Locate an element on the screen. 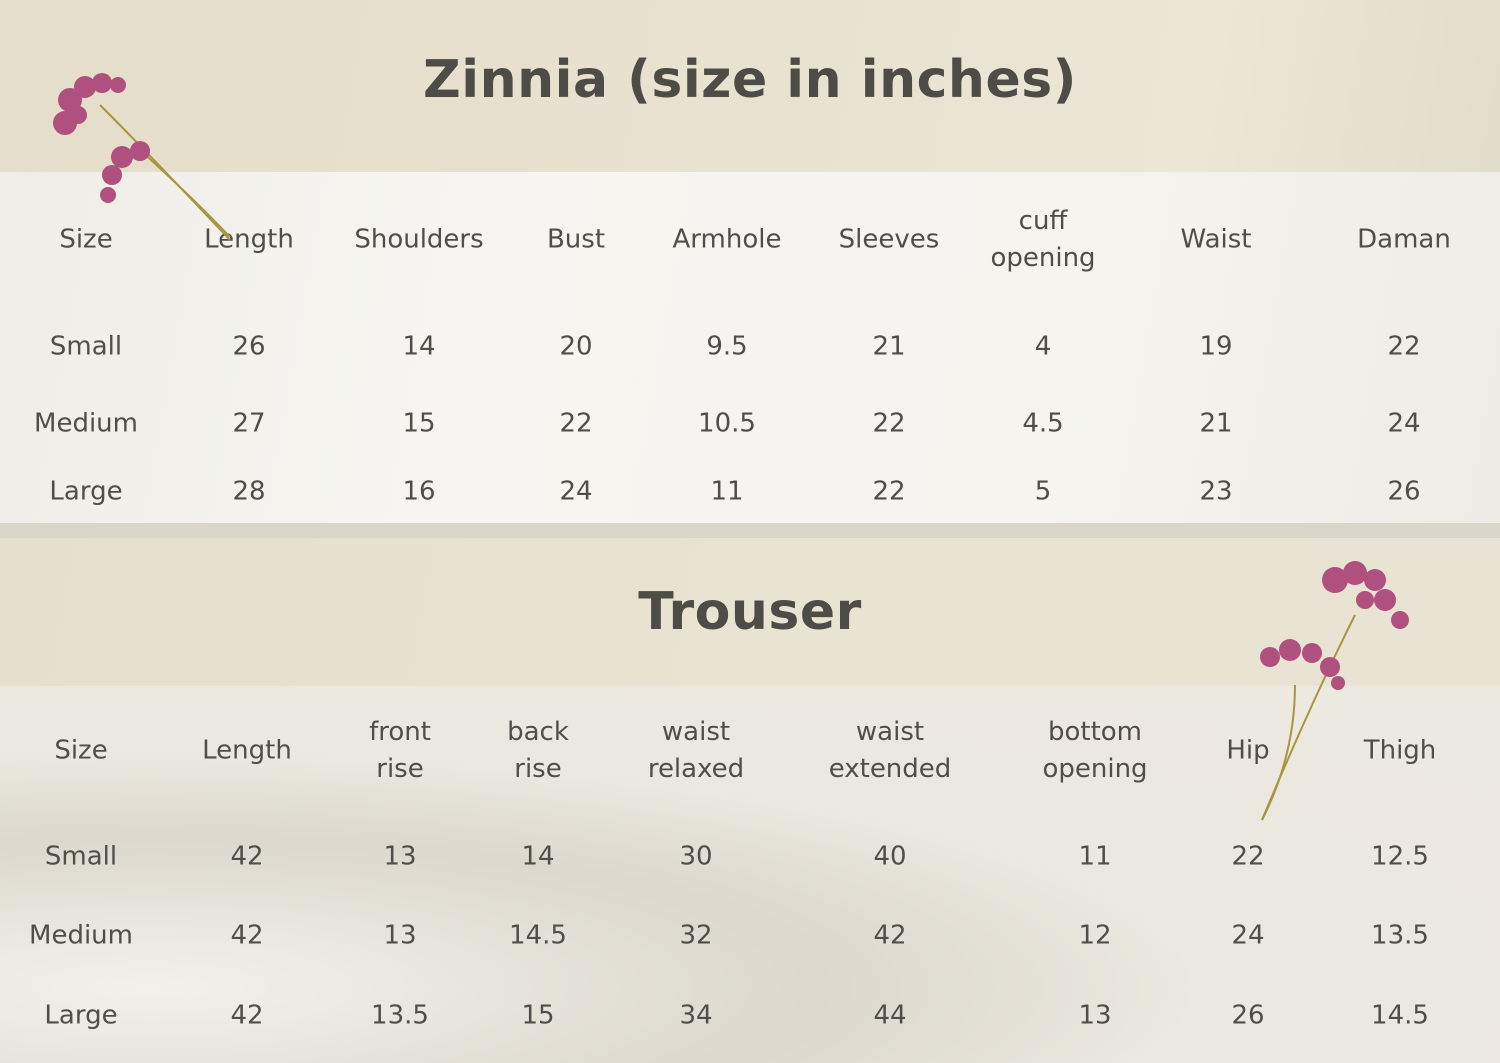  column-header: Bust is located at coordinates (576, 239).